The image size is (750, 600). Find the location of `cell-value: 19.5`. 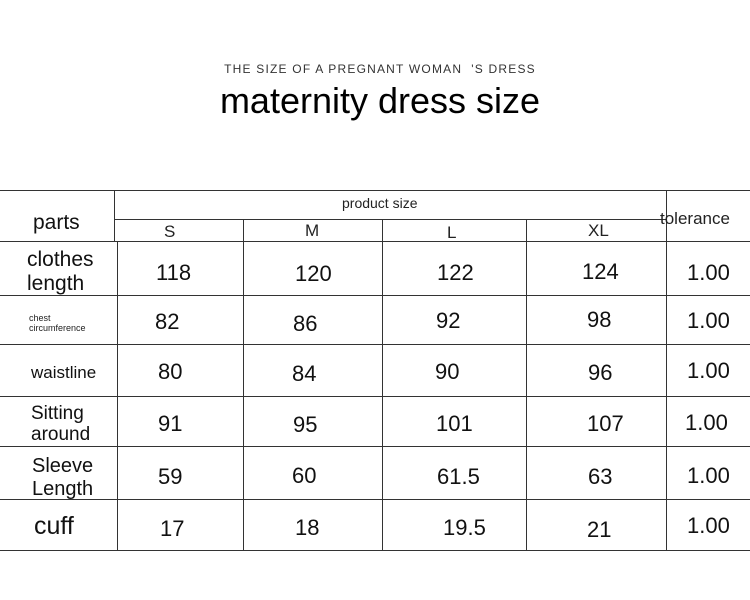

cell-value: 19.5 is located at coordinates (464, 527).